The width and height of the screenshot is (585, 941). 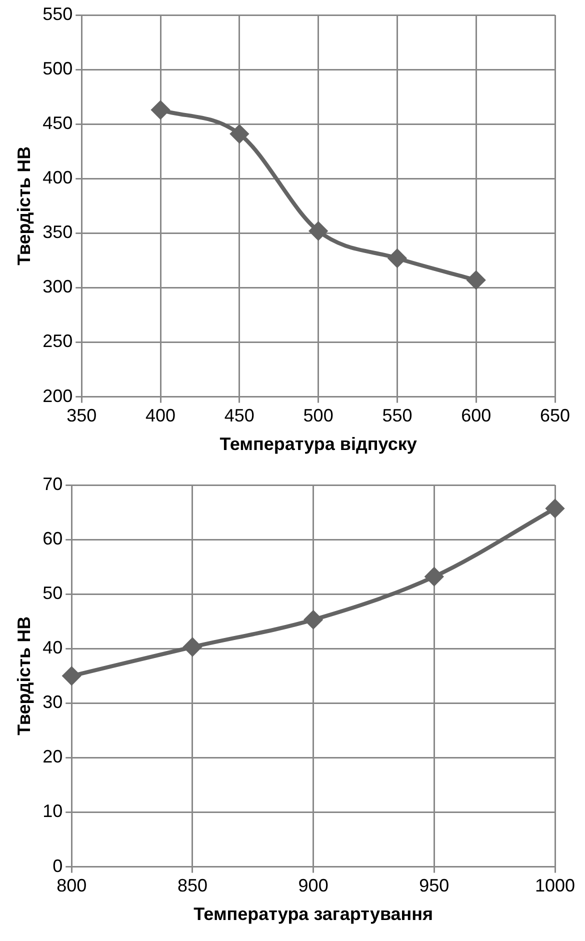 I want to click on x-tick-label: 1000, so click(x=555, y=886).